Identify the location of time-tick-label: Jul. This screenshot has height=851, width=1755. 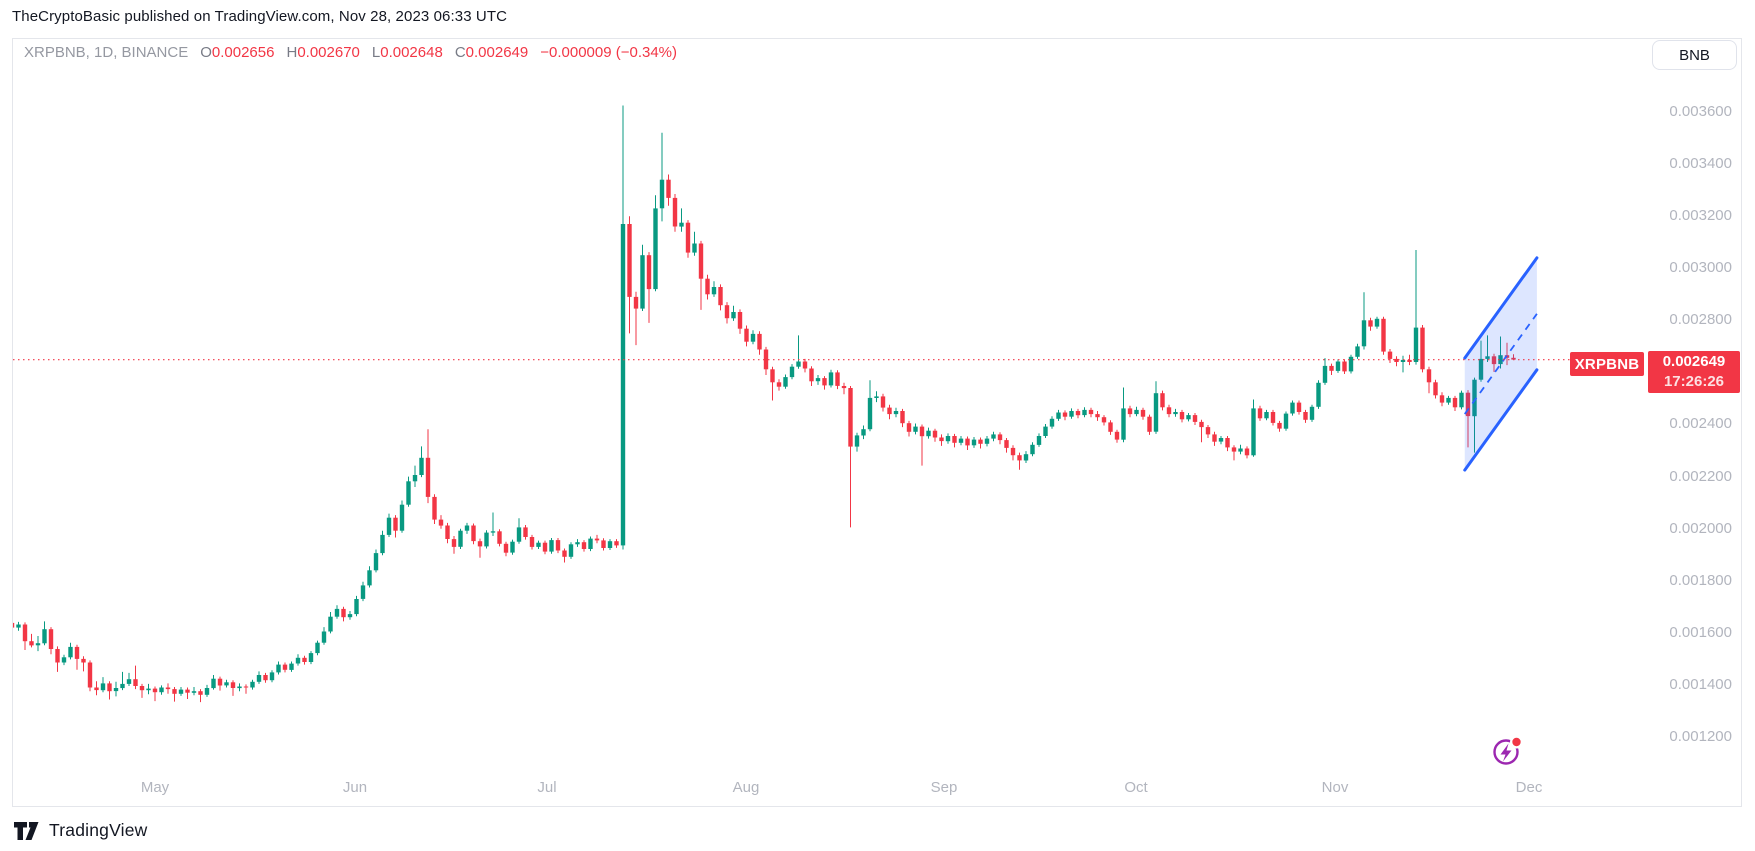
(547, 787).